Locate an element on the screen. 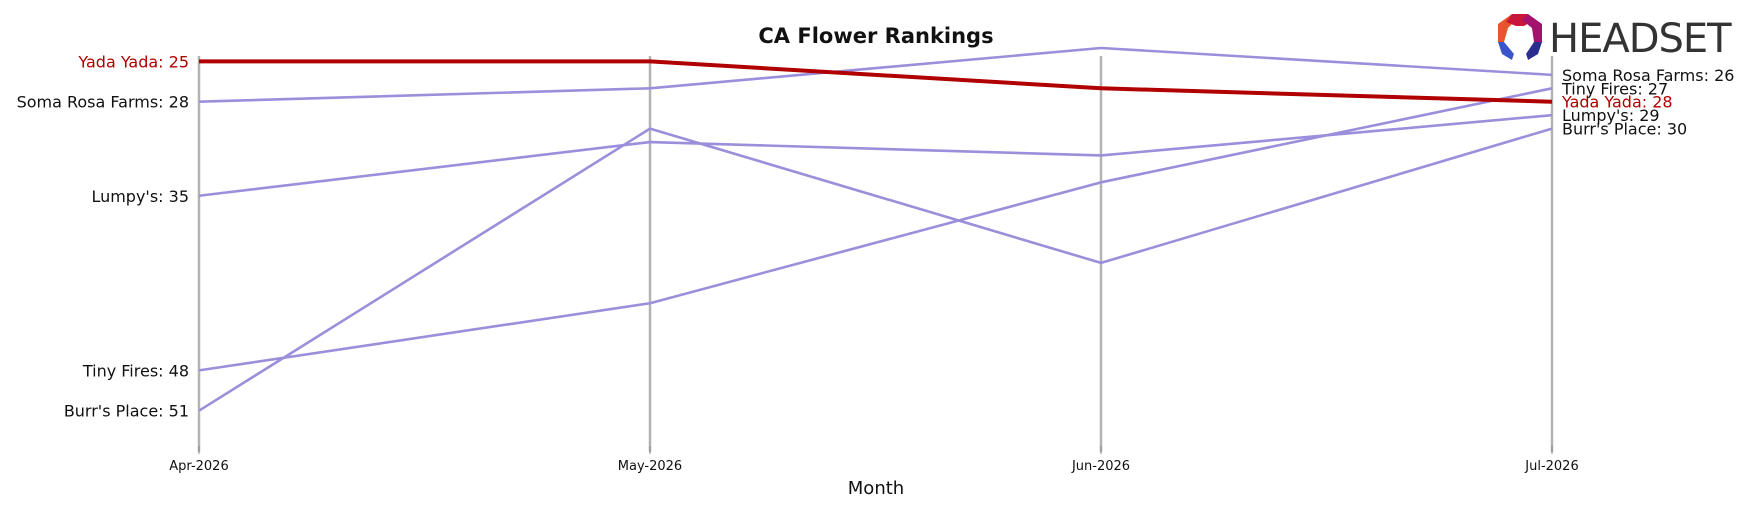 Image resolution: width=1752 pixels, height=507 pixels. brand-wordmark: HEADSET is located at coordinates (1640, 39).